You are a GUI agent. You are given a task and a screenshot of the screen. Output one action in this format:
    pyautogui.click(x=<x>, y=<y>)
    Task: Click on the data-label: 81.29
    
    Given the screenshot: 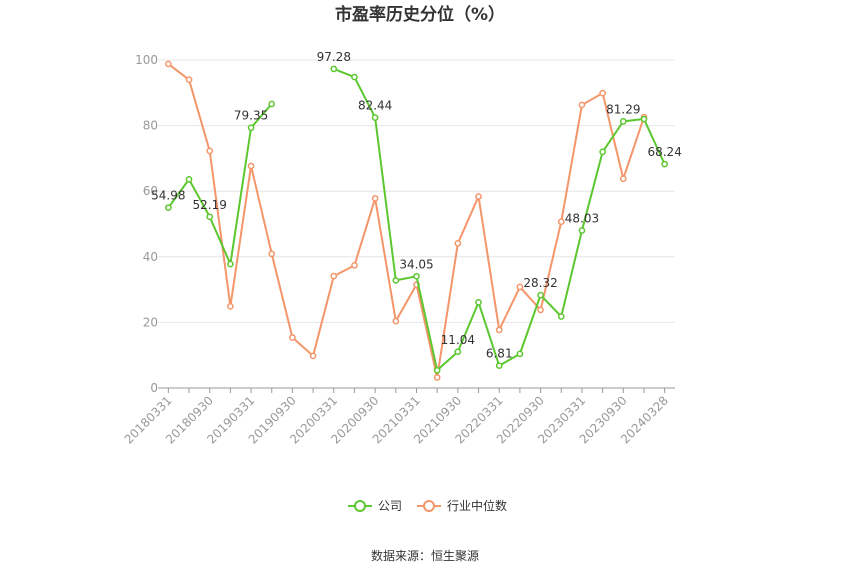 What is the action you would take?
    pyautogui.click(x=623, y=109)
    